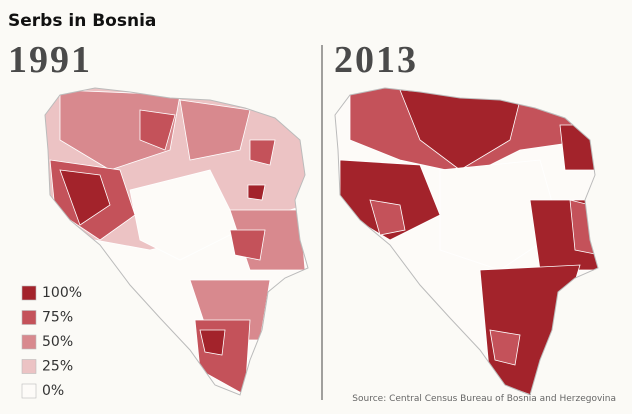 This screenshot has width=632, height=414. What do you see at coordinates (50, 60) in the screenshot?
I see `panel-year: 1991` at bounding box center [50, 60].